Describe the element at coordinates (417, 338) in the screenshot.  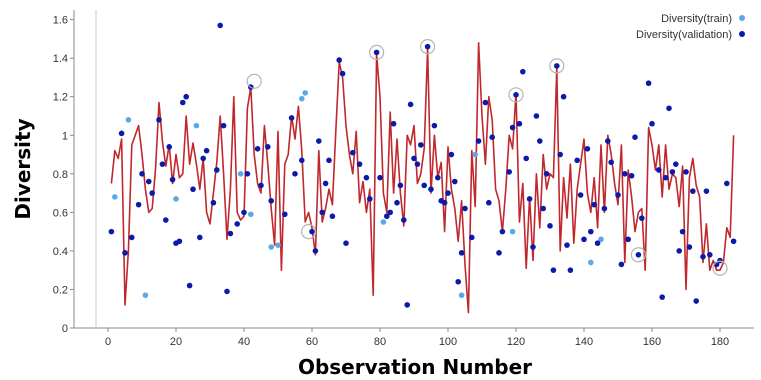
I see `x-axis-ticks: 0 20 40 60 80 100 120 140 160 180` at that location.